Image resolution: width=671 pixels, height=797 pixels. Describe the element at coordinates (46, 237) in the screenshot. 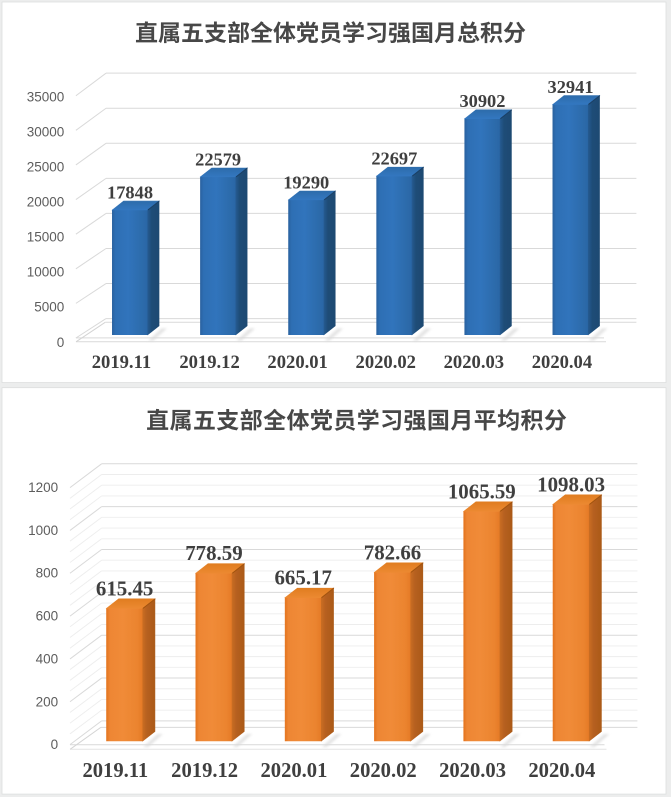

I see `svg-text: 15000` at that location.